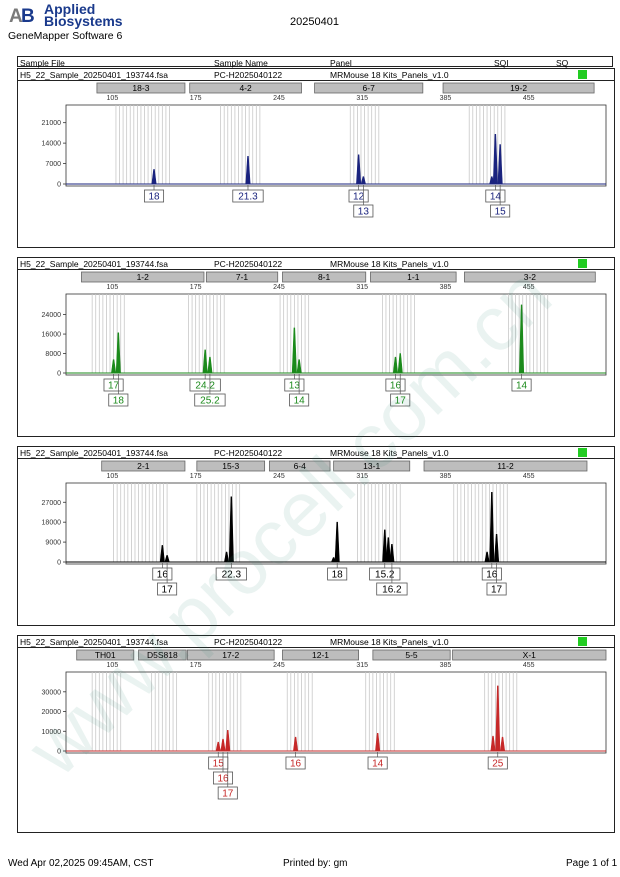  I want to click on marker-label: 5-5, so click(411, 655).